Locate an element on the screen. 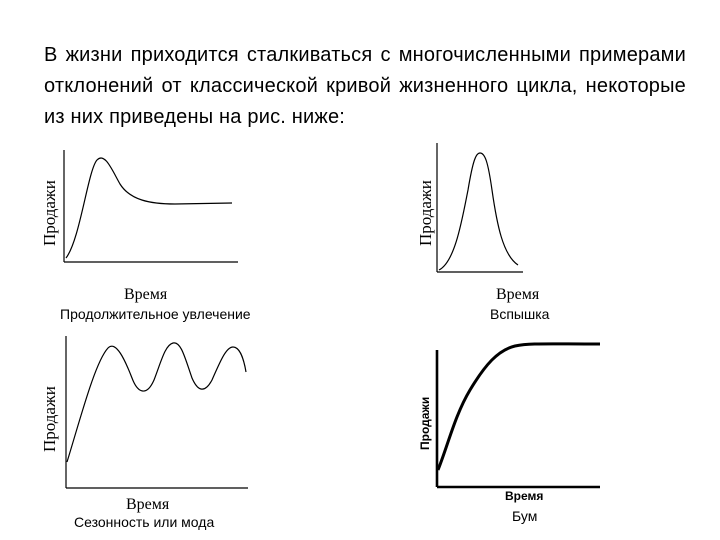 This screenshot has height=540, width=720. chart-caption: Бум is located at coordinates (525, 516).